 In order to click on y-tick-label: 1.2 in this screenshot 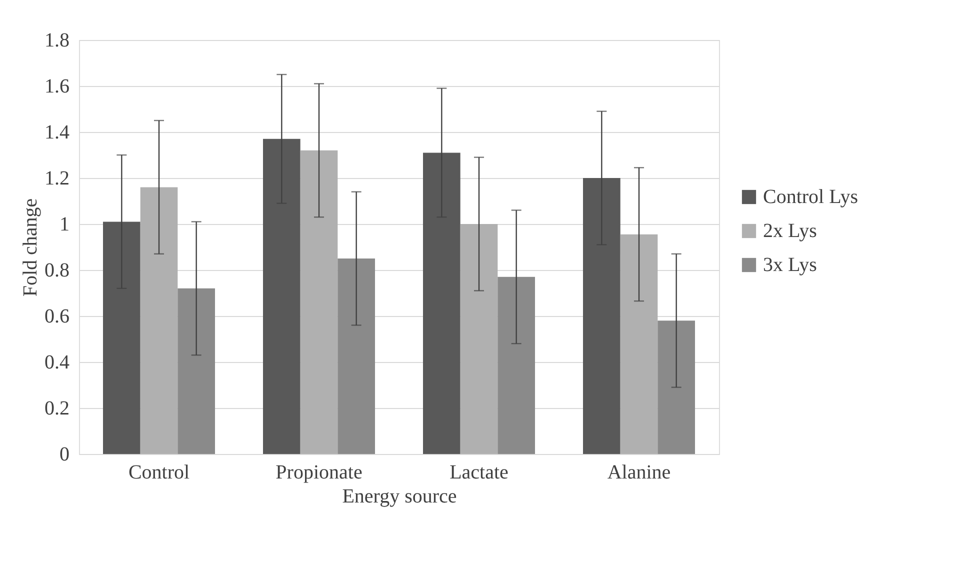, I will do `click(57, 179)`.